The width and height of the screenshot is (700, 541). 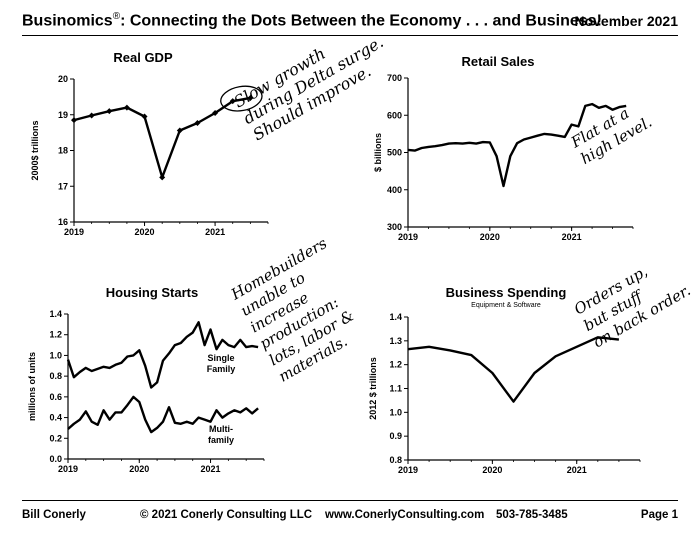 What do you see at coordinates (116, 16) in the screenshot?
I see `registered-mark: ®` at bounding box center [116, 16].